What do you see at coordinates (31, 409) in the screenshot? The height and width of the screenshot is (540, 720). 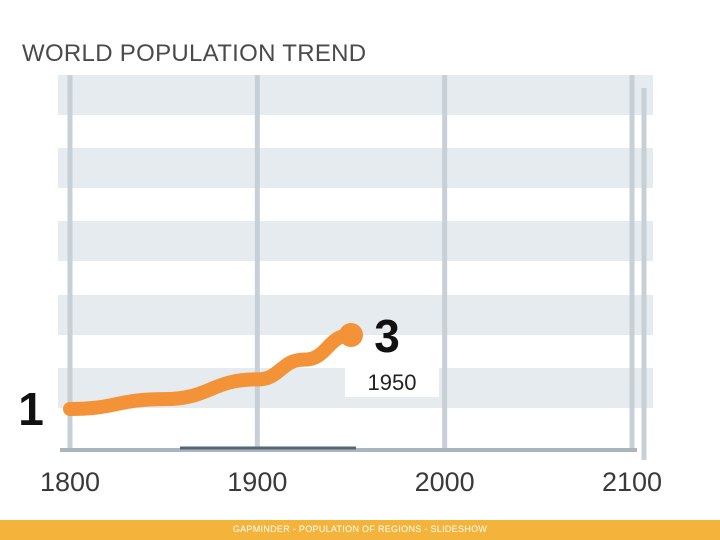 I see `start-value-label: 1` at bounding box center [31, 409].